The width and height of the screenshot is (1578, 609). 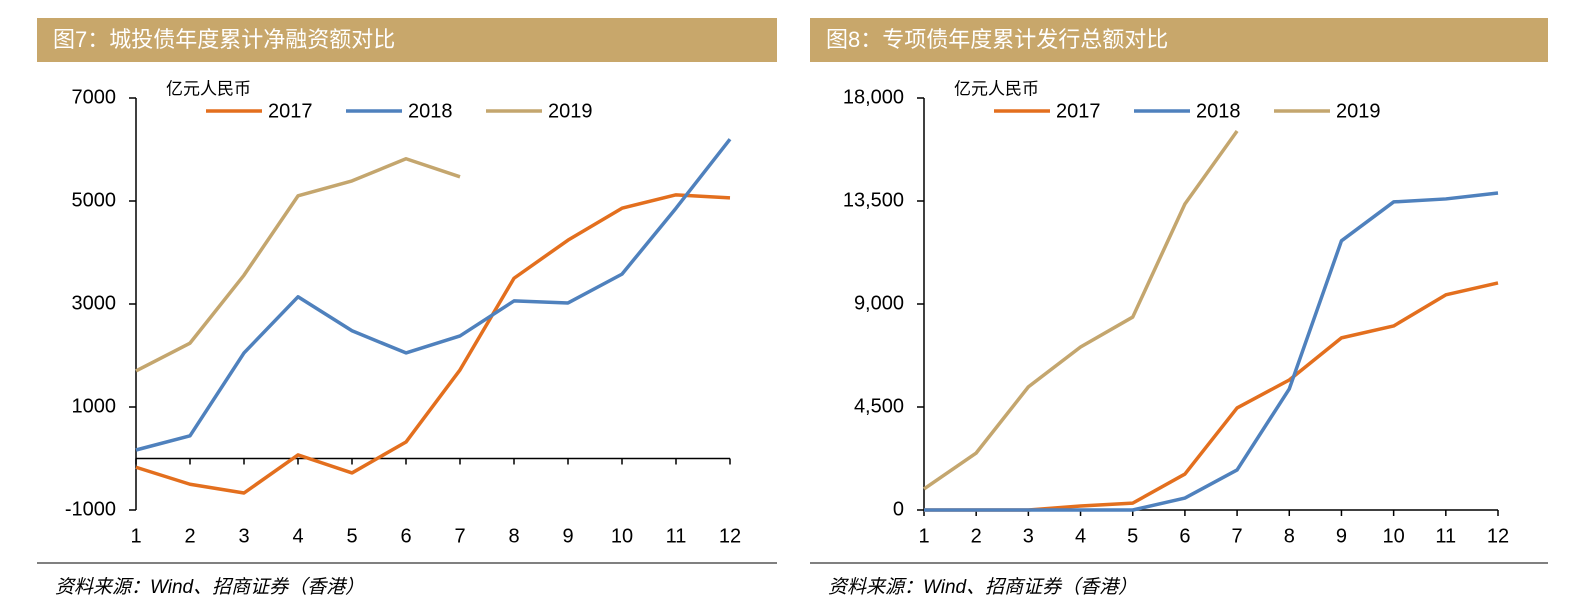 I want to click on y-tick-label: 3000, so click(x=94, y=303).